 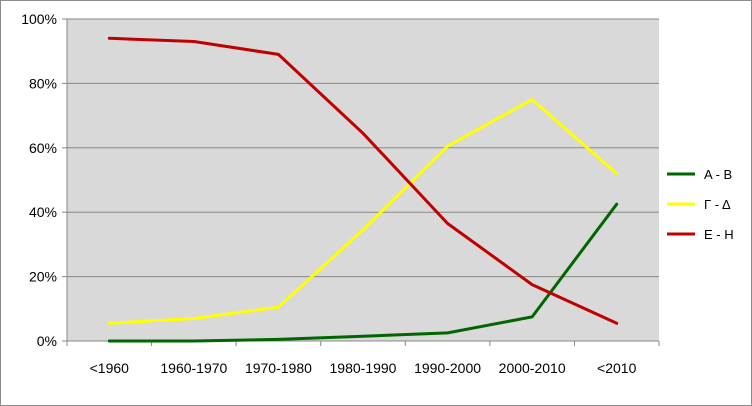 What do you see at coordinates (278, 368) in the screenshot?
I see `x-tick-label: 1970-1980` at bounding box center [278, 368].